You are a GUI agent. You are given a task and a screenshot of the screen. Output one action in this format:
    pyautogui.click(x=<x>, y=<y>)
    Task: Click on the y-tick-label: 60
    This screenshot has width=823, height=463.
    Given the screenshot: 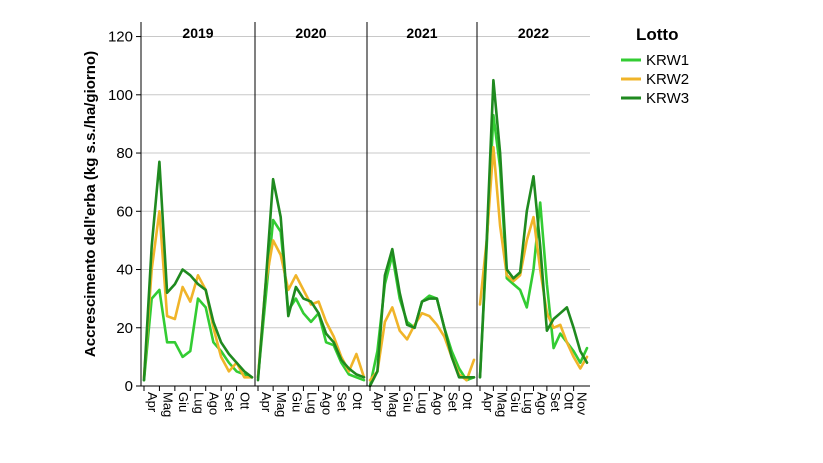 What is the action you would take?
    pyautogui.click(x=124, y=211)
    